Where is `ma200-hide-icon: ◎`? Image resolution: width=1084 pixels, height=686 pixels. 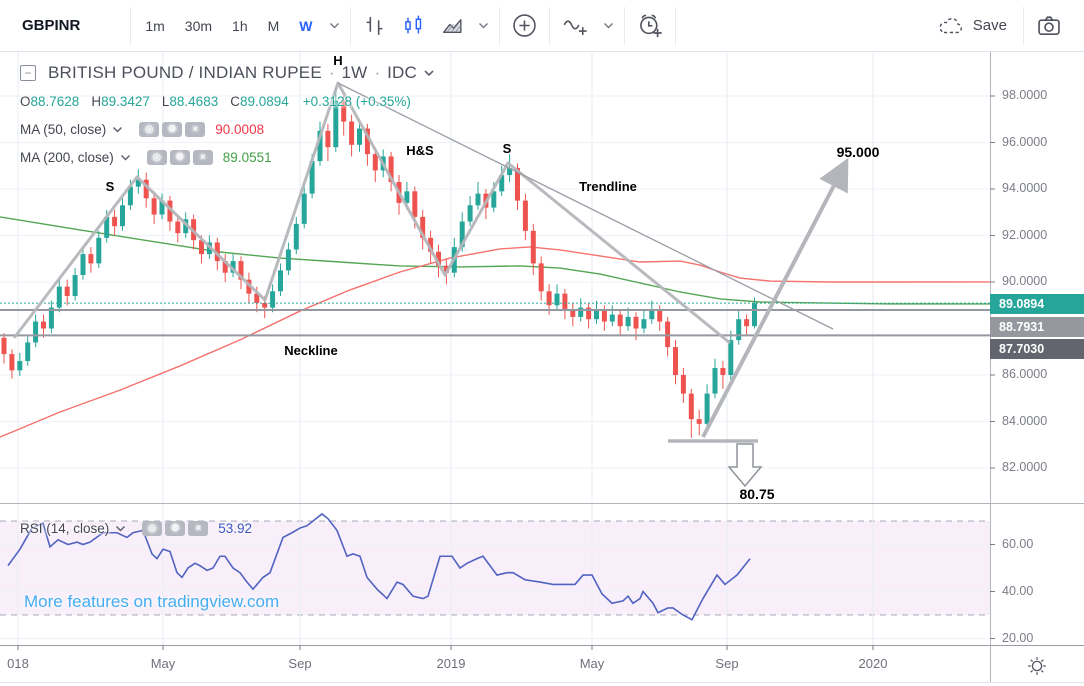 ma200-hide-icon: ◎ is located at coordinates (156, 157).